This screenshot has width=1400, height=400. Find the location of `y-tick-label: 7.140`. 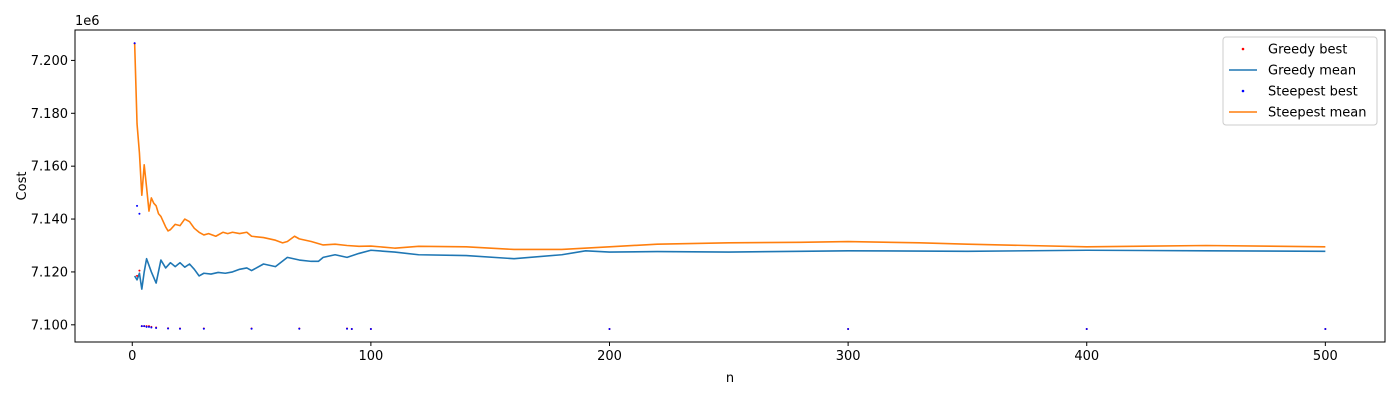

y-tick-label: 7.140 is located at coordinates (49, 220).